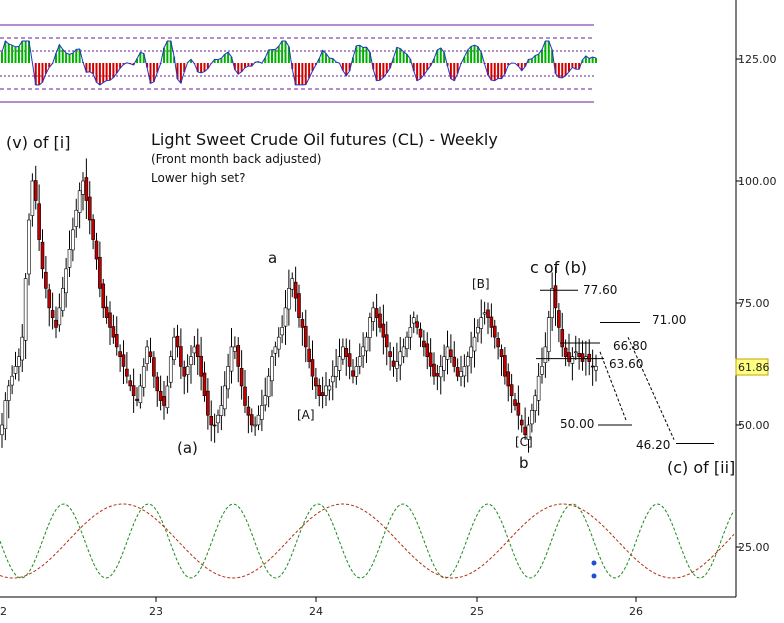 Image resolution: width=784 pixels, height=623 pixels. What do you see at coordinates (367, 541) in the screenshot?
I see `cycle-panel` at bounding box center [367, 541].